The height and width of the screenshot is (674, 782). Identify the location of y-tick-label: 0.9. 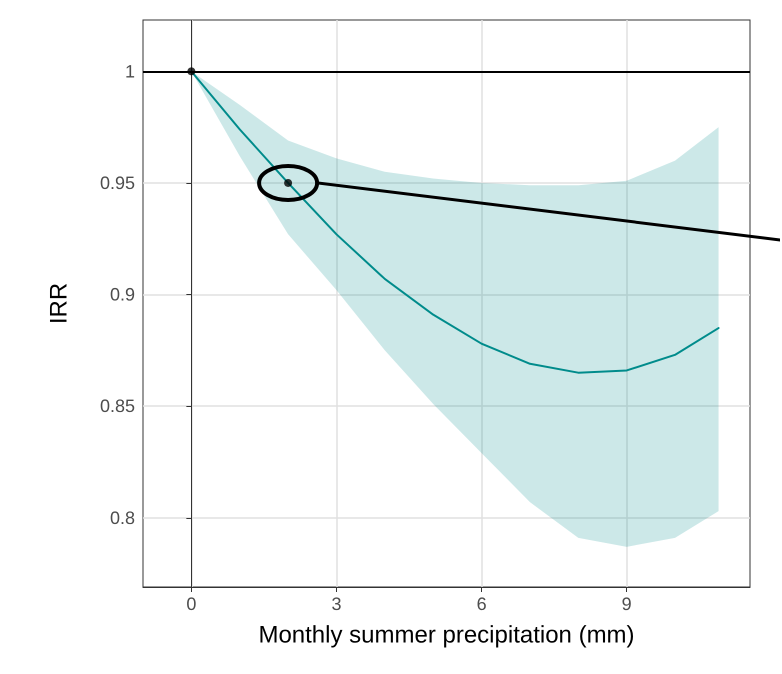
(122, 294).